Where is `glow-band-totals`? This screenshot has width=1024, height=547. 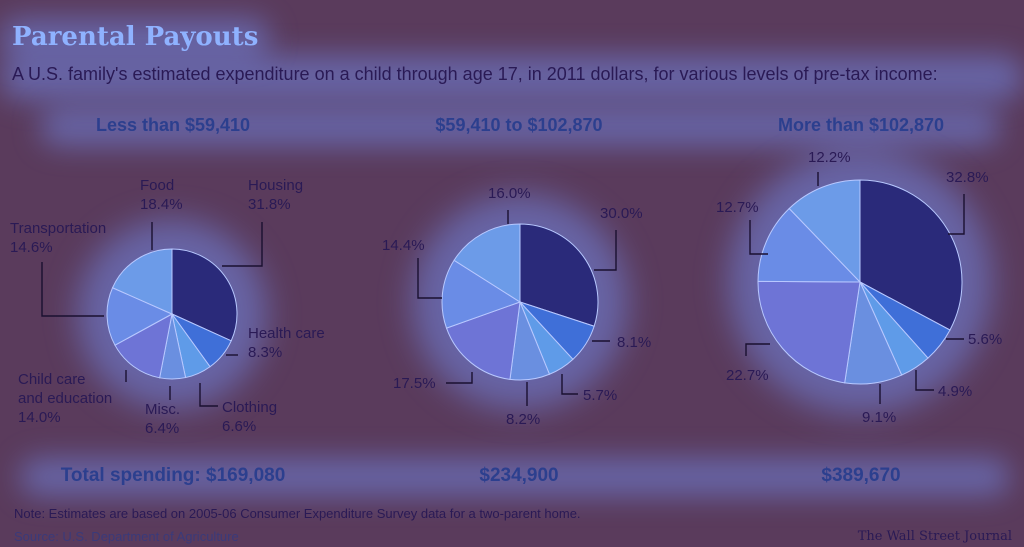 glow-band-totals is located at coordinates (515, 477).